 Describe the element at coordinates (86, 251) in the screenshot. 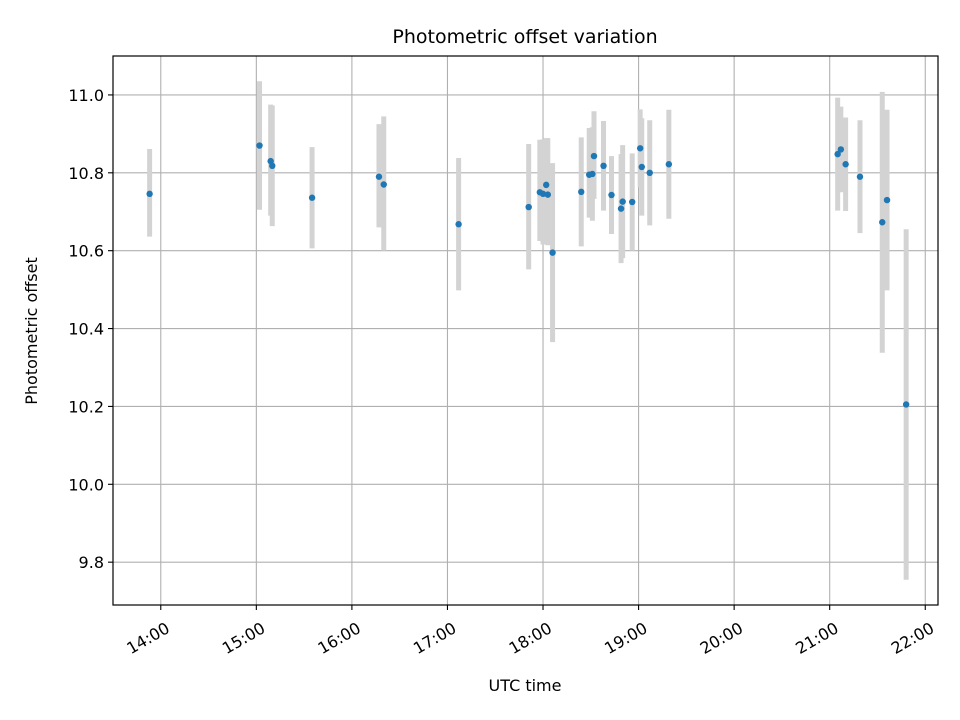

I see `y-tick-label: 10.6` at that location.